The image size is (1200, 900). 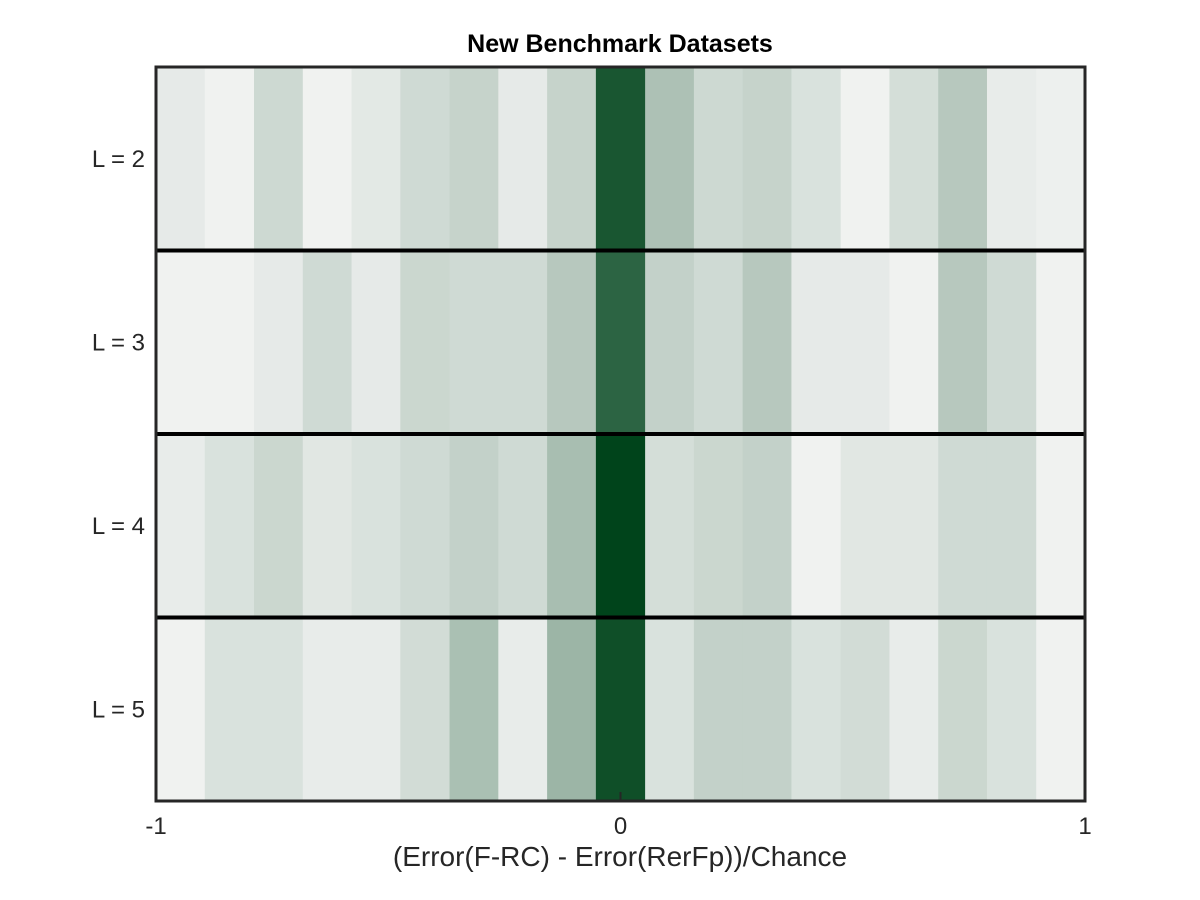 What do you see at coordinates (620, 826) in the screenshot?
I see `x-tick-label: 0` at bounding box center [620, 826].